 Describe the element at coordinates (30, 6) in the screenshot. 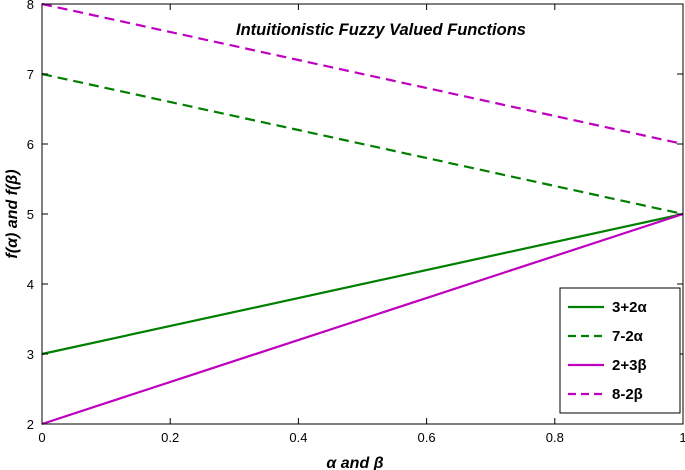

I see `y-tick-label: 8` at that location.